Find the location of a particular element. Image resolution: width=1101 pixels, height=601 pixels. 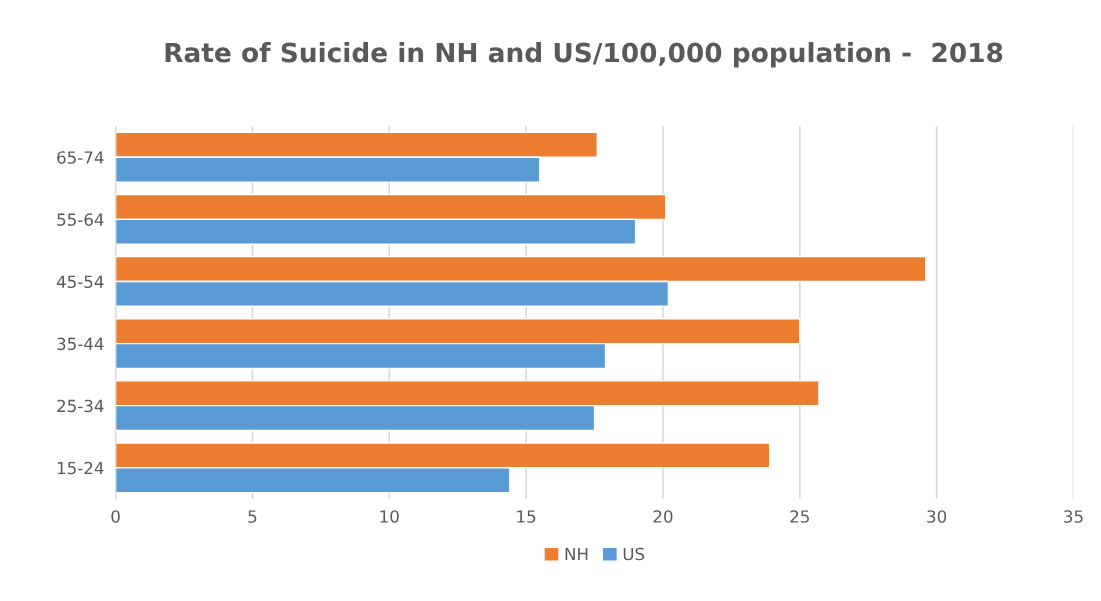

x-tick-label: 0 is located at coordinates (115, 516).